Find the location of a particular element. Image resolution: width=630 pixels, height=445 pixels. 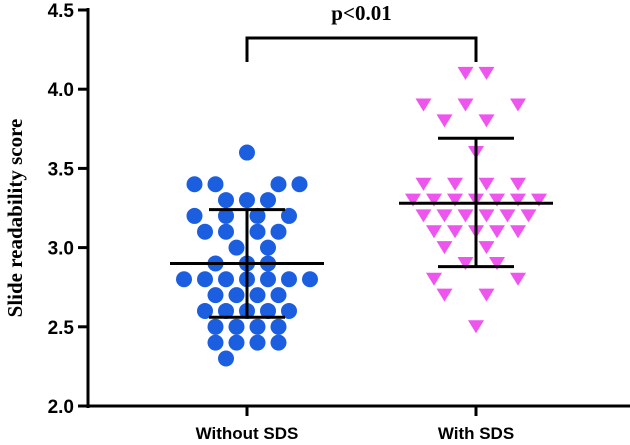

significance-bracket is located at coordinates (361, 49).